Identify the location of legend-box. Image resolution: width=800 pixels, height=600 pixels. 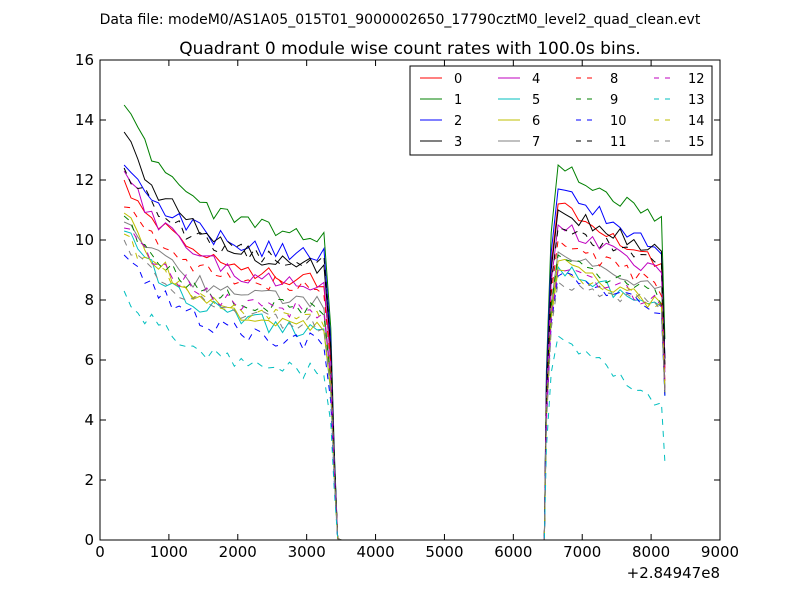
(561, 110).